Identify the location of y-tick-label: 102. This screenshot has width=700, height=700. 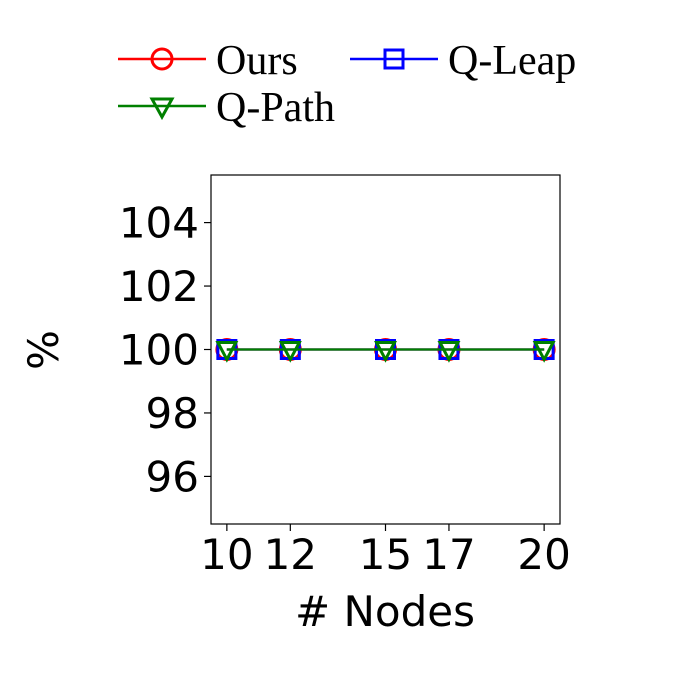
(159, 286).